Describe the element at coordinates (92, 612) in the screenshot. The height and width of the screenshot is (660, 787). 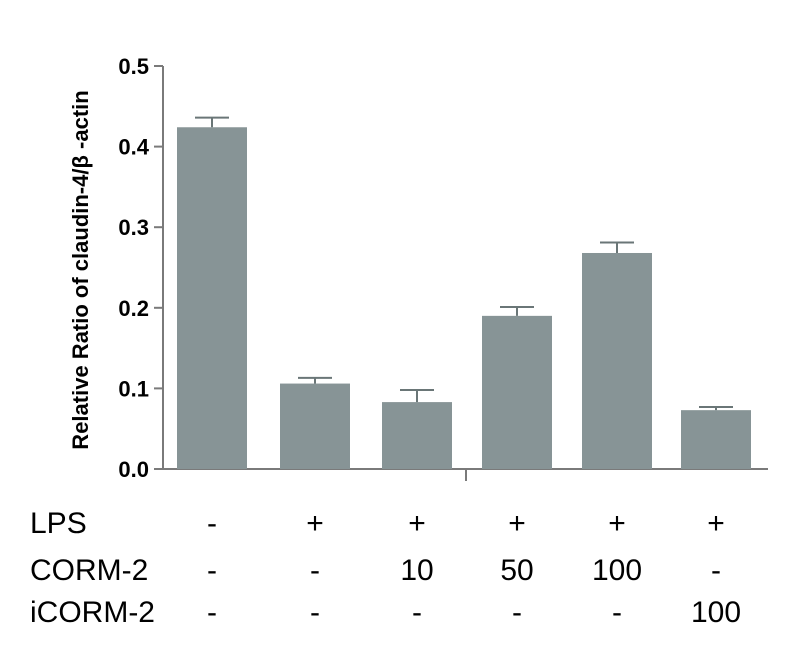
I see `condition-label: iCORM-2` at that location.